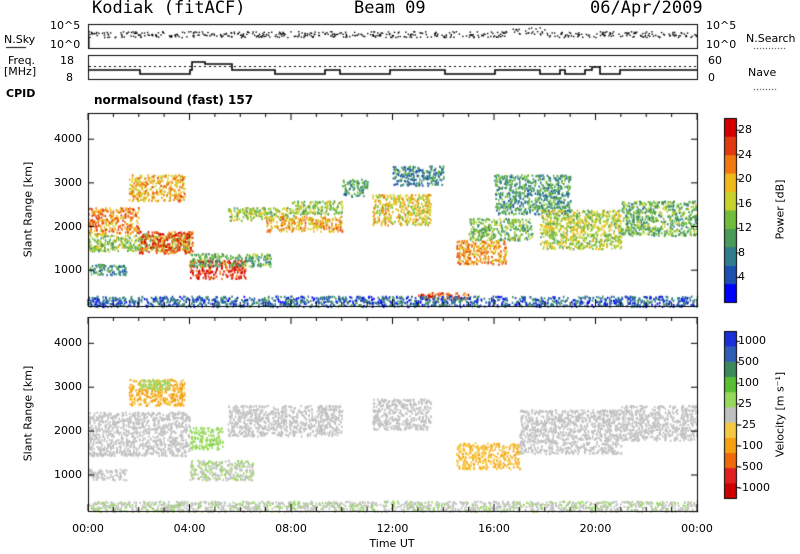 This screenshot has width=800, height=554. What do you see at coordinates (748, 362) in the screenshot?
I see `colorbar-tick-label: 500` at bounding box center [748, 362].